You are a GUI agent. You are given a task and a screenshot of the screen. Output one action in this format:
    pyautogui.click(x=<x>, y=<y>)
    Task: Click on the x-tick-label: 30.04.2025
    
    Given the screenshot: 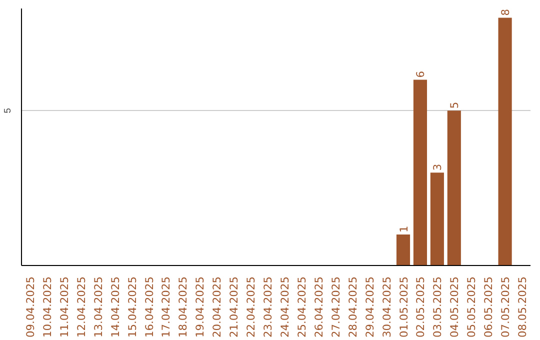 What is the action you would take?
    pyautogui.click(x=387, y=307)
    